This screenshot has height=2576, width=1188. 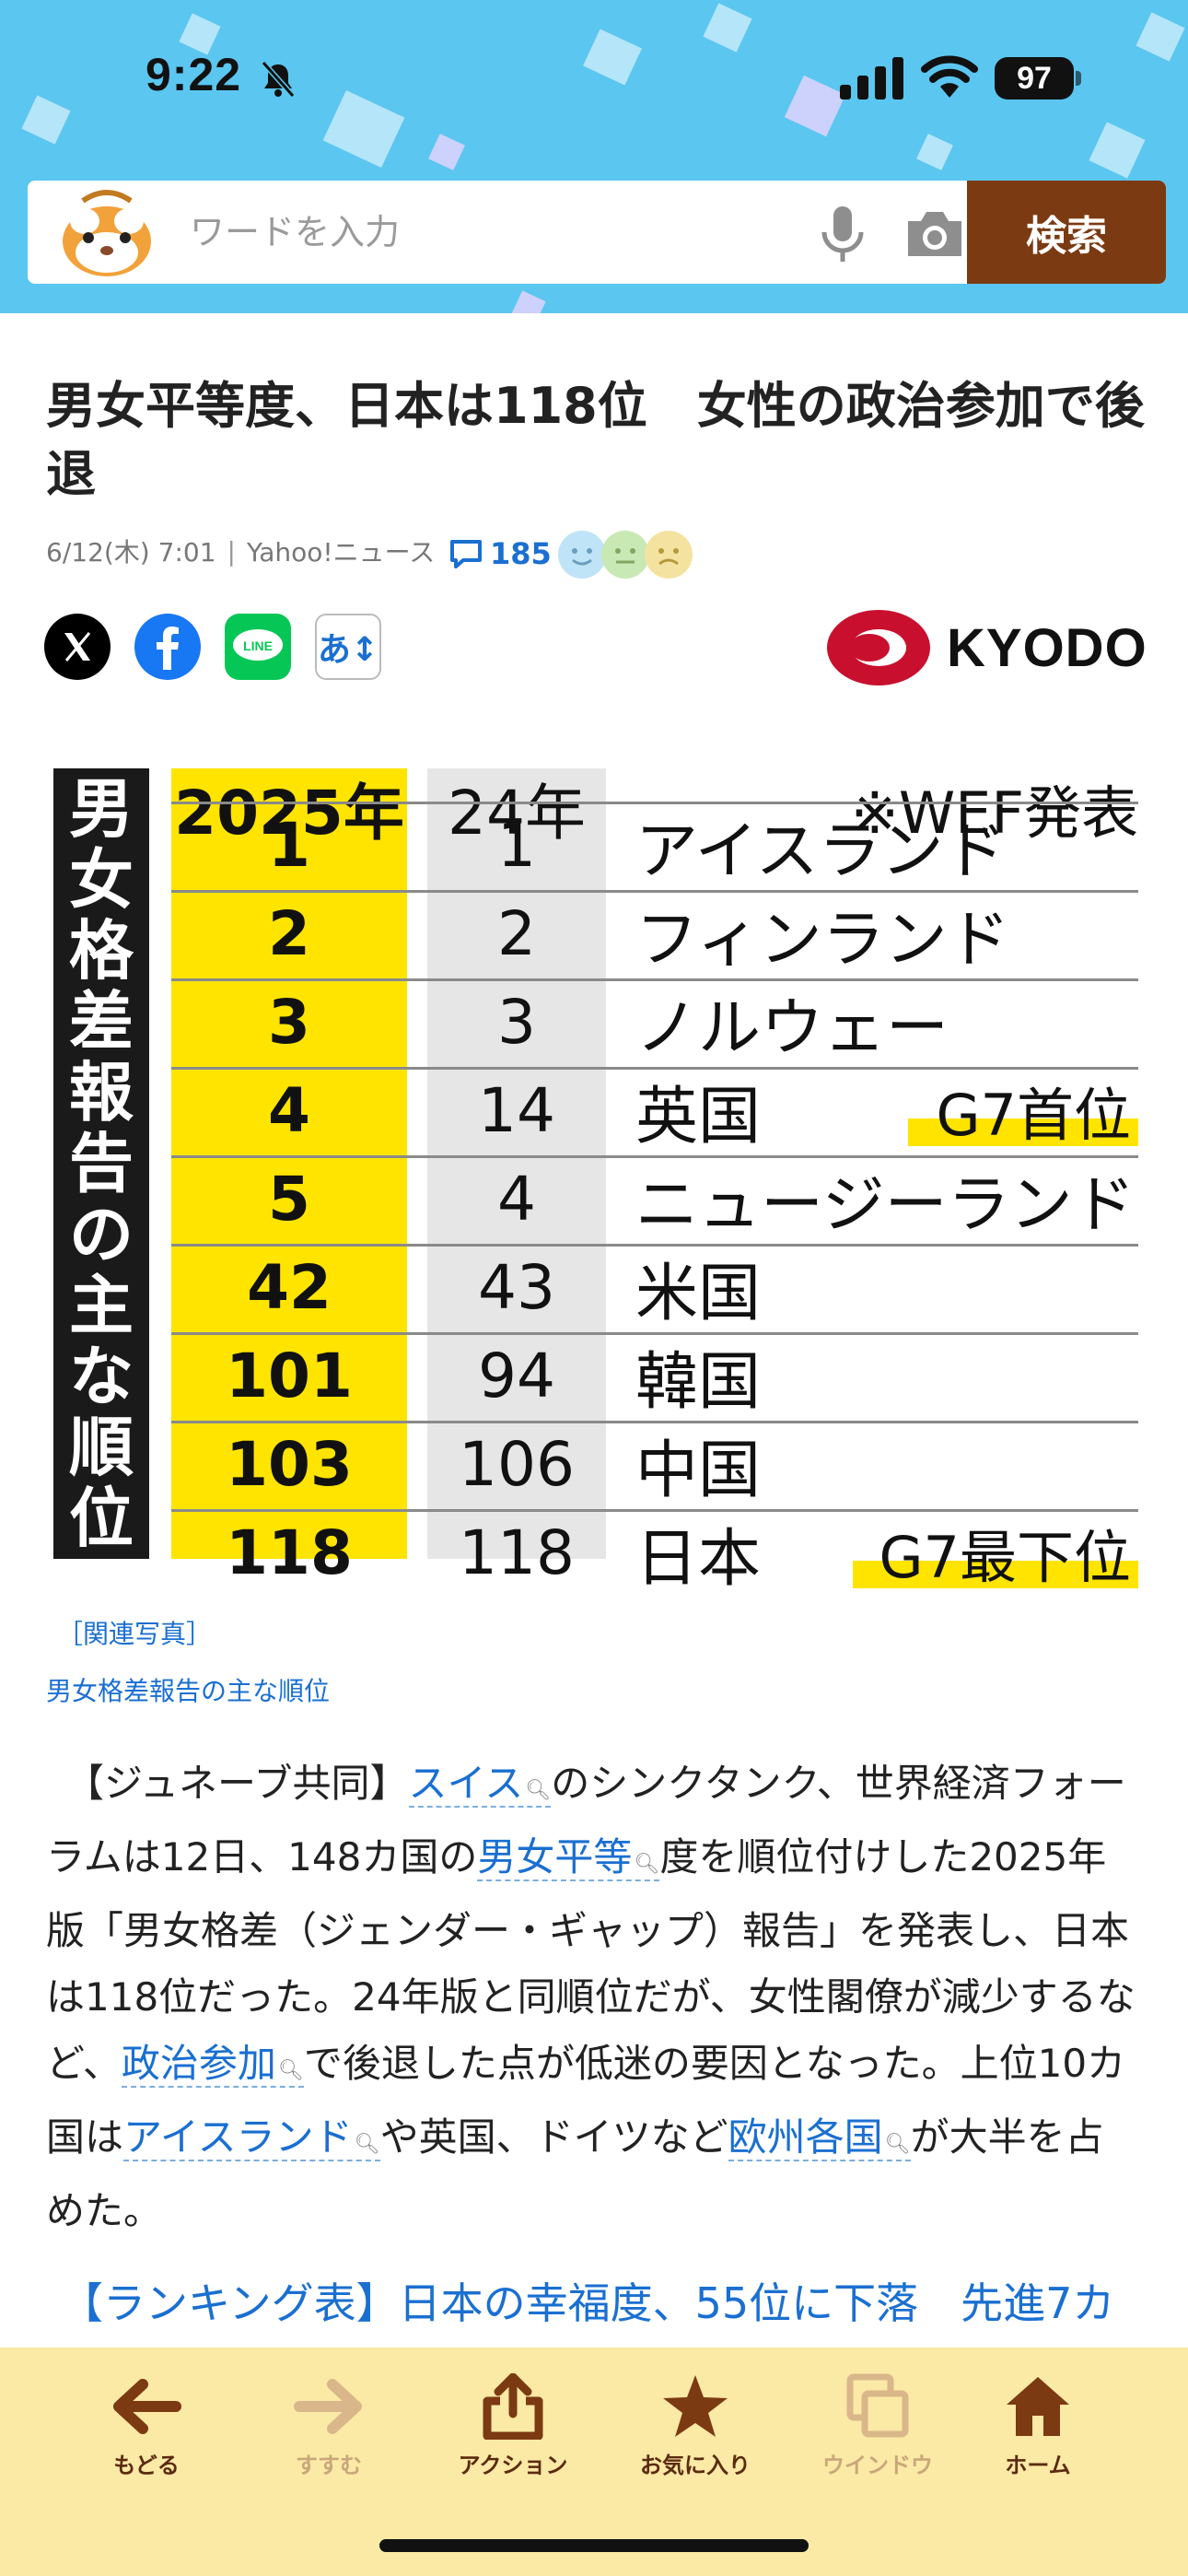 I want to click on share-facebook-button, so click(x=167, y=647).